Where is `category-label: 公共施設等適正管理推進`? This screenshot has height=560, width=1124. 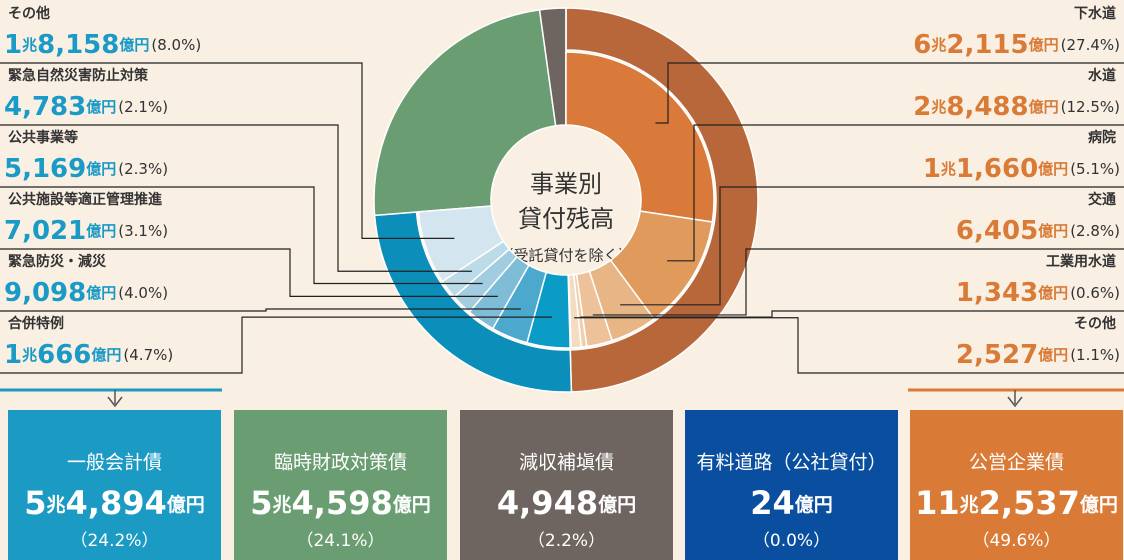 category-label: 公共施設等適正管理推進 is located at coordinates (85, 199).